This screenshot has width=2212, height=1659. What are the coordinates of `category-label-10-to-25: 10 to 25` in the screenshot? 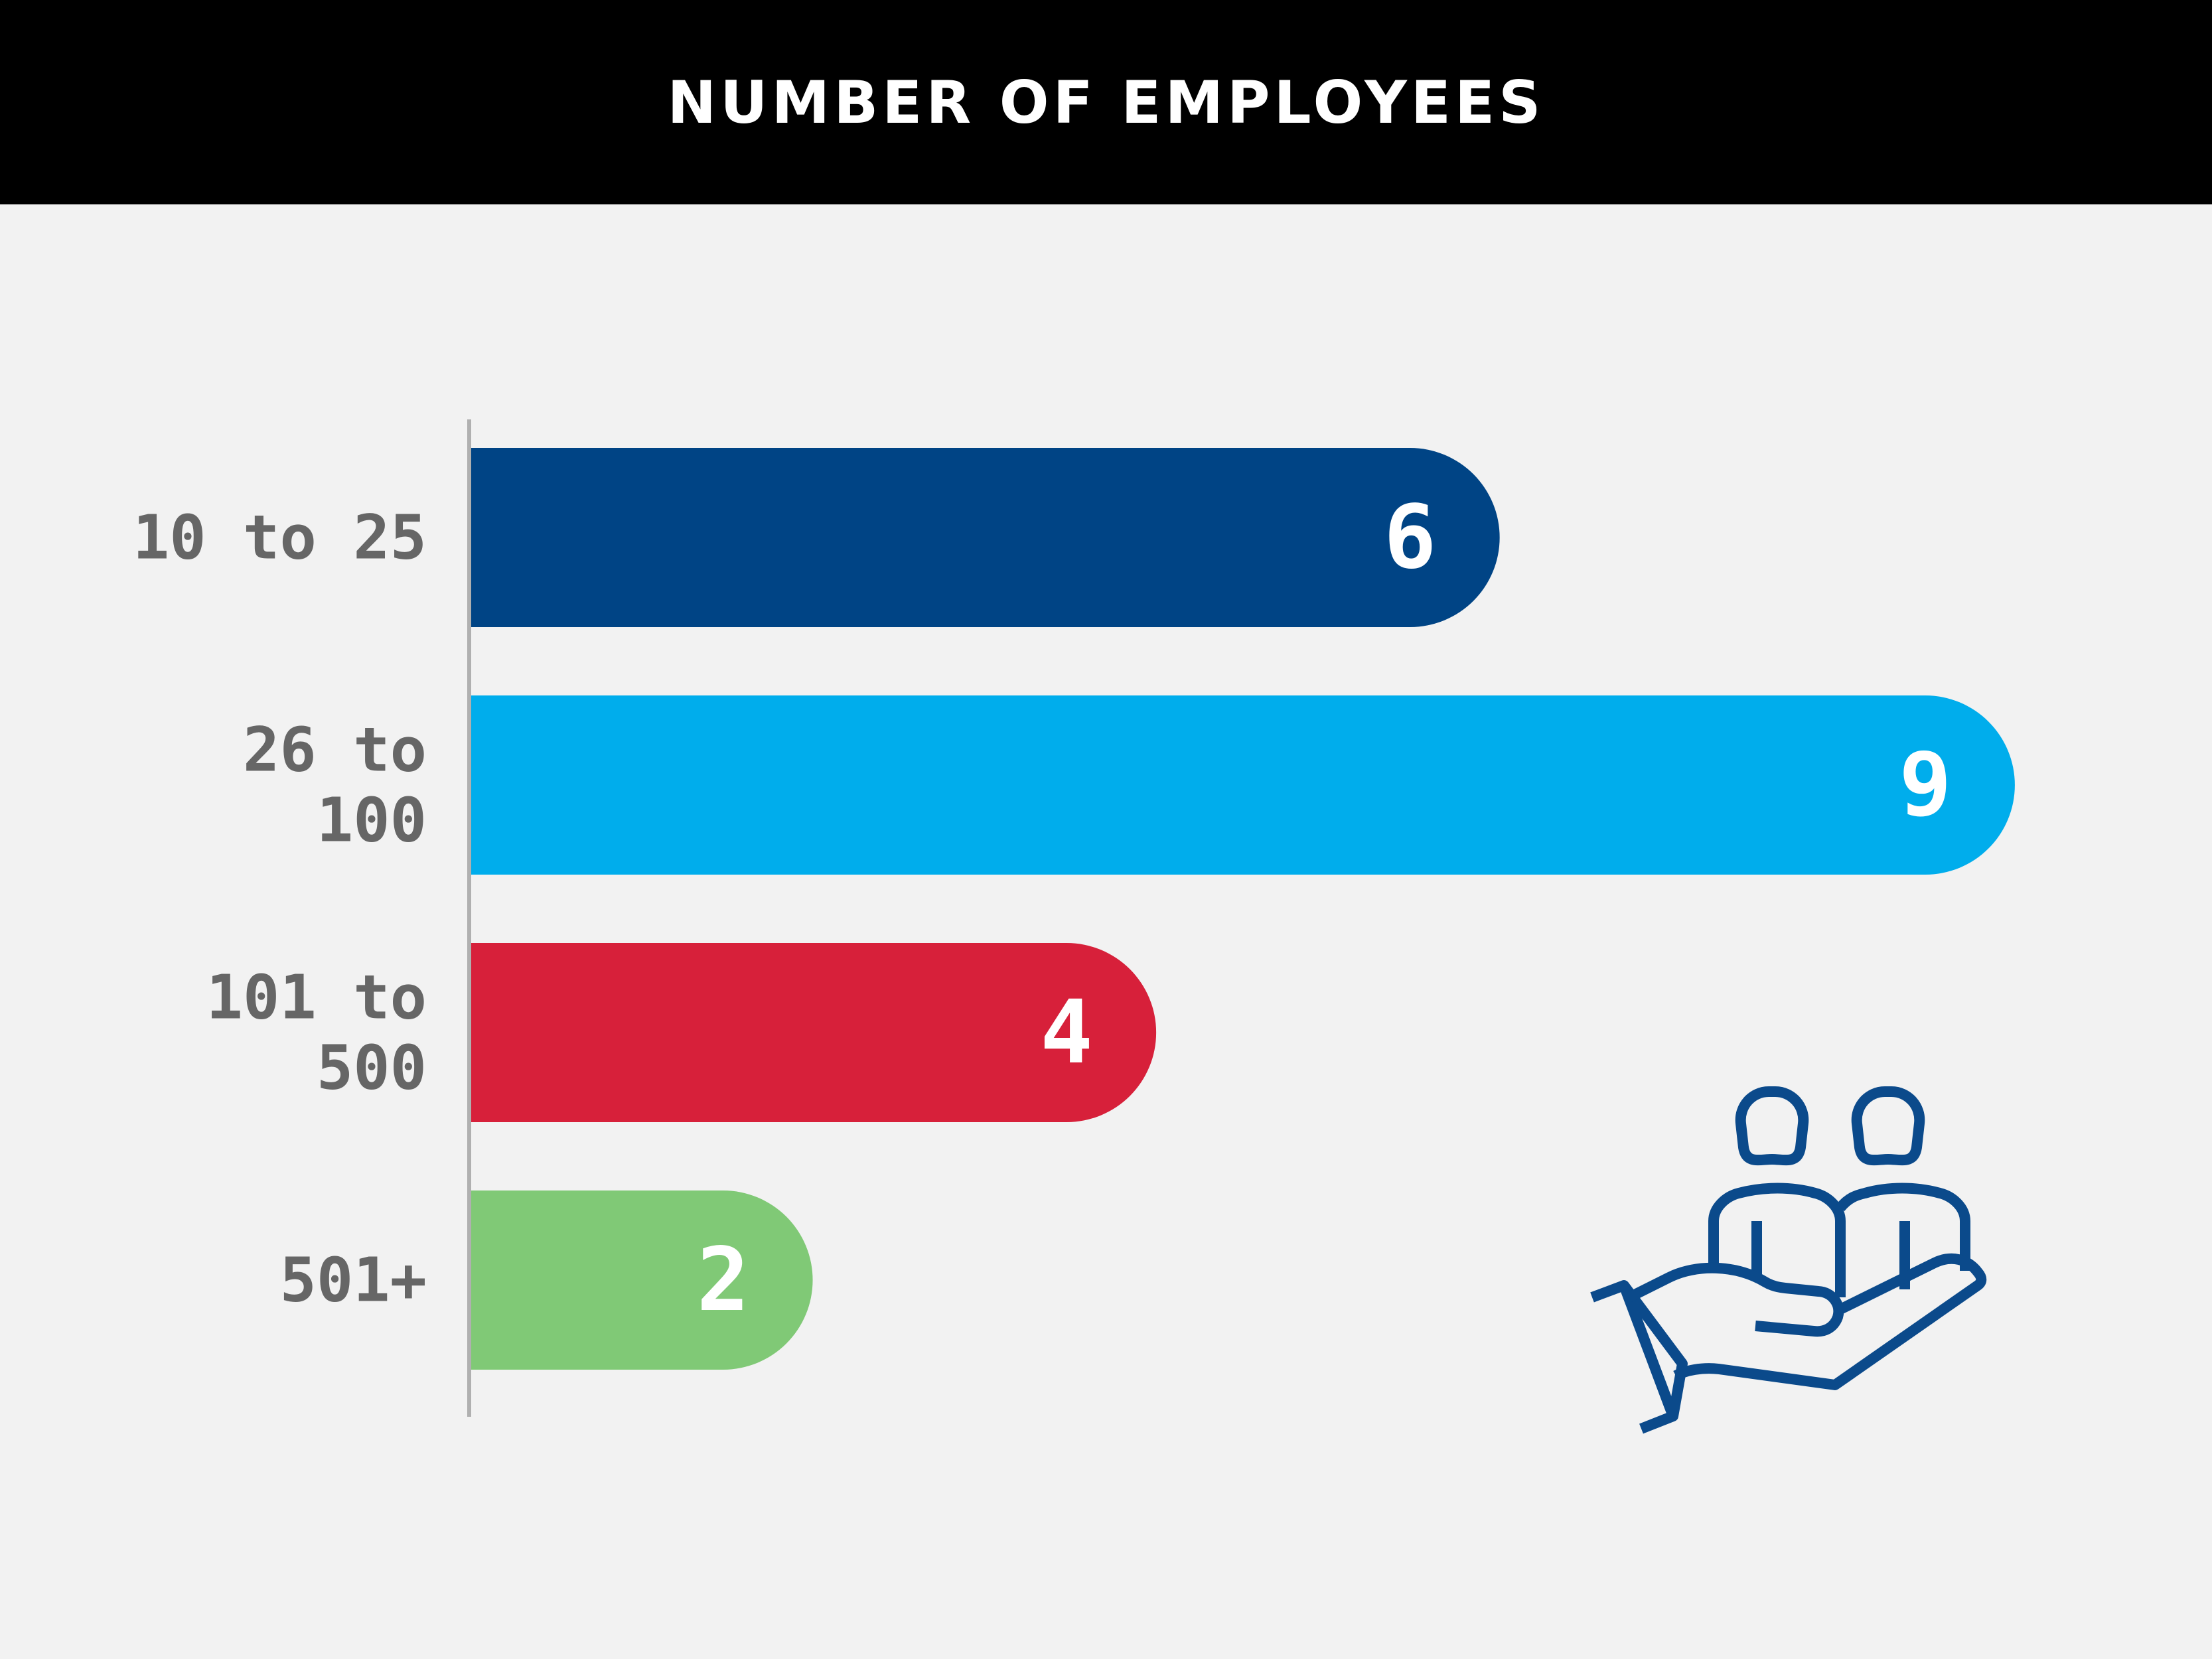 It's located at (280, 537).